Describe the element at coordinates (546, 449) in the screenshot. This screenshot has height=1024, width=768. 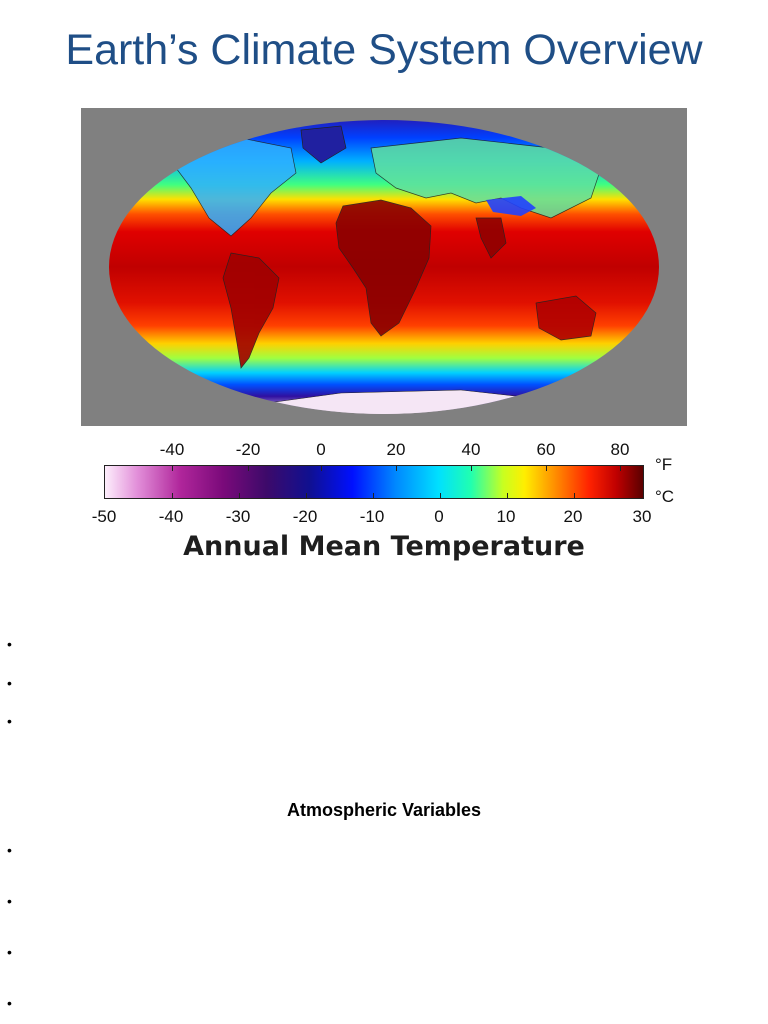
I see `f-tick-label: 60` at that location.